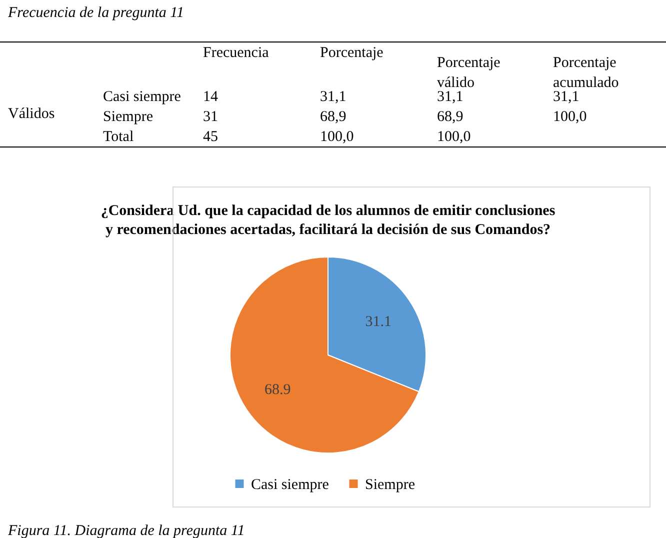  What do you see at coordinates (31, 114) in the screenshot?
I see `text: Válidos` at bounding box center [31, 114].